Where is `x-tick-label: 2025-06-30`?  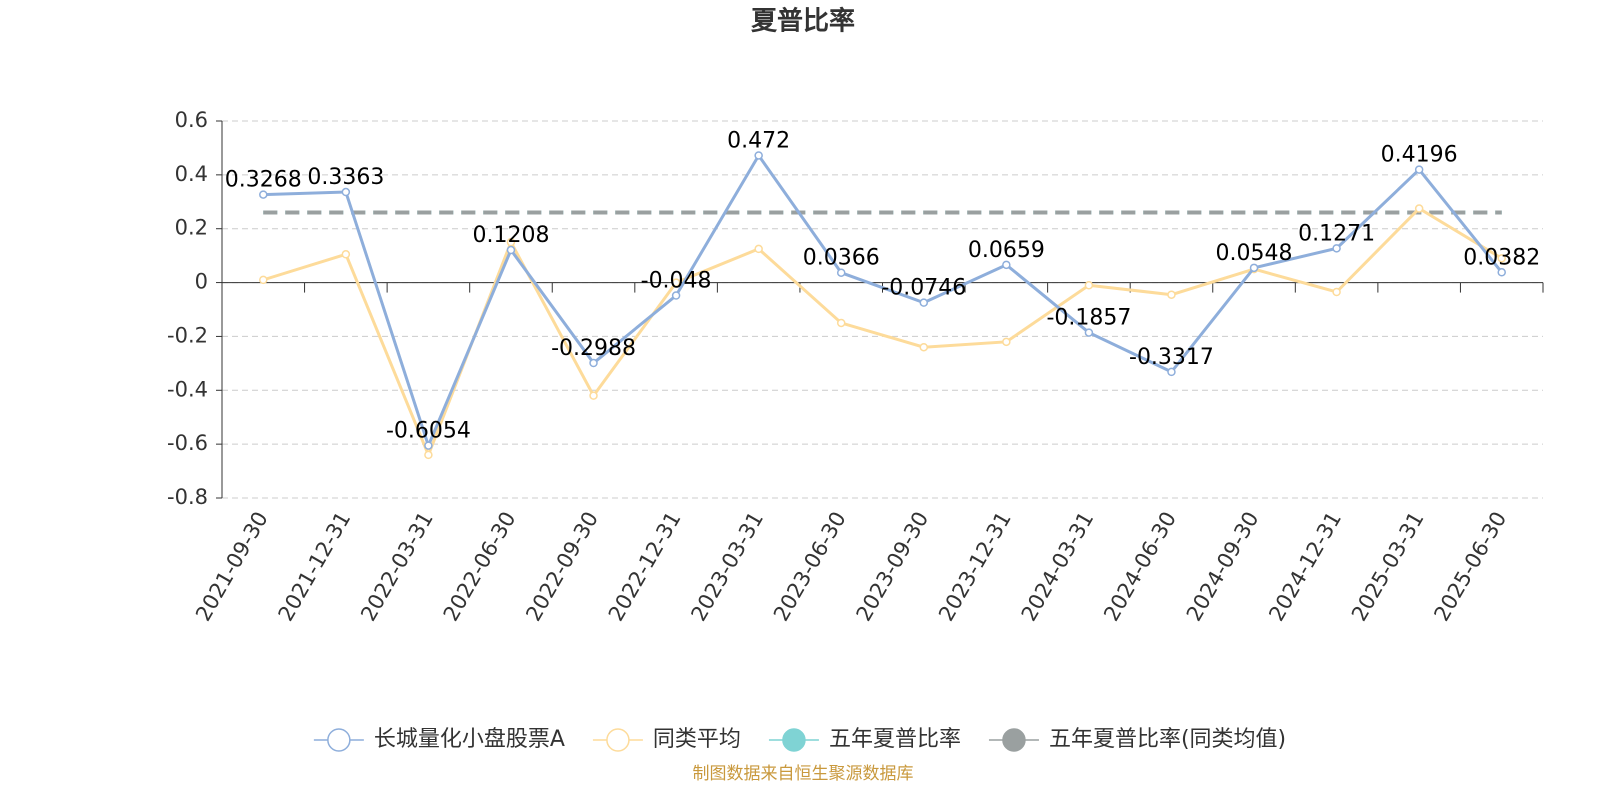 x-tick-label: 2025-06-30 is located at coordinates (1470, 567).